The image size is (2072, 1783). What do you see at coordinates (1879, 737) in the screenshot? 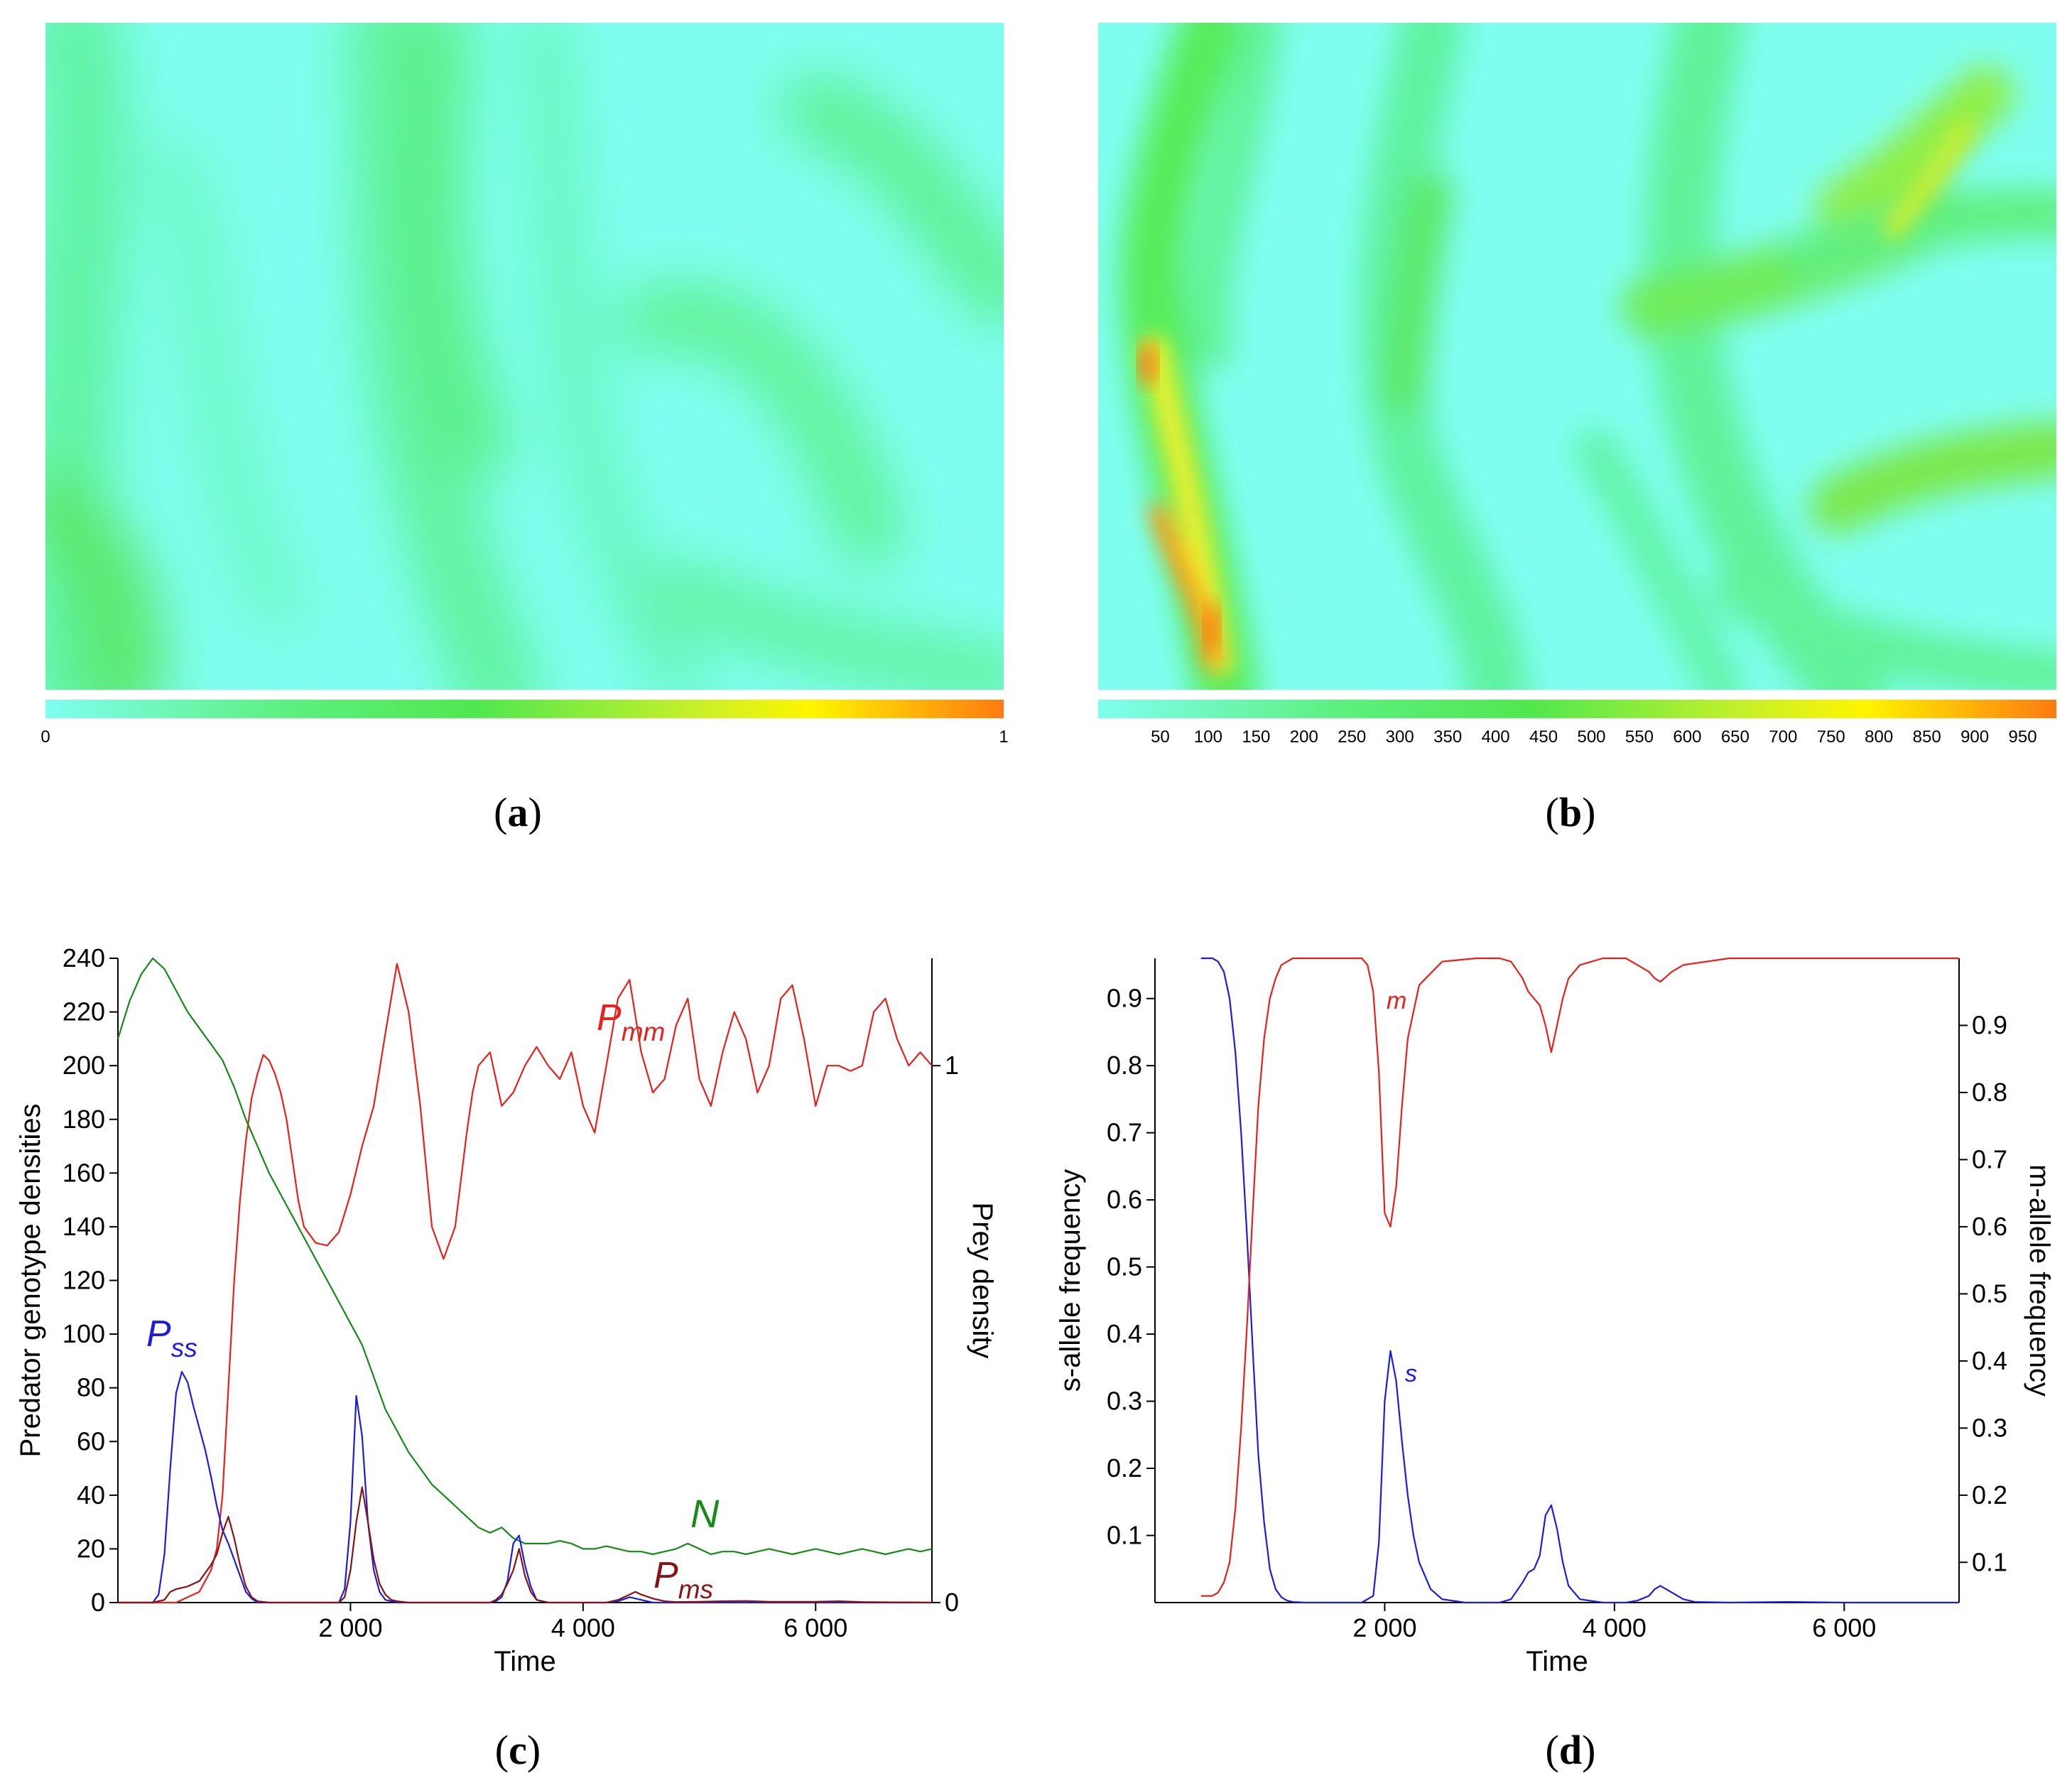
I see `colorbar-b-tick: 800` at bounding box center [1879, 737].